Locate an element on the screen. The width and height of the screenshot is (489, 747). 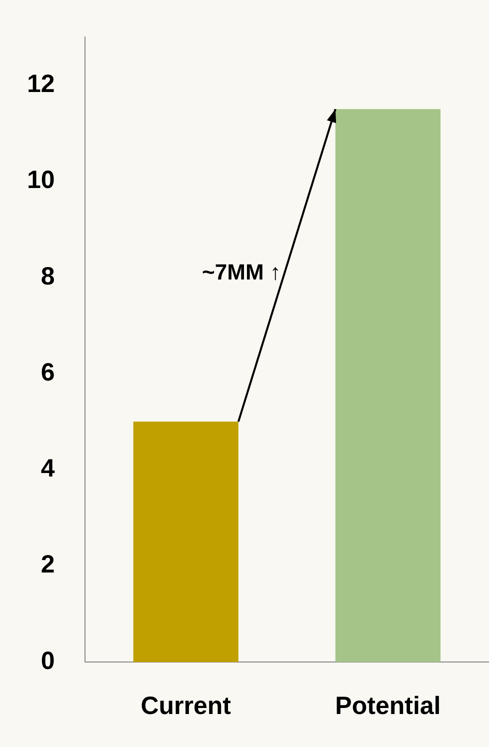
y-tick-label: 8 is located at coordinates (47, 276).